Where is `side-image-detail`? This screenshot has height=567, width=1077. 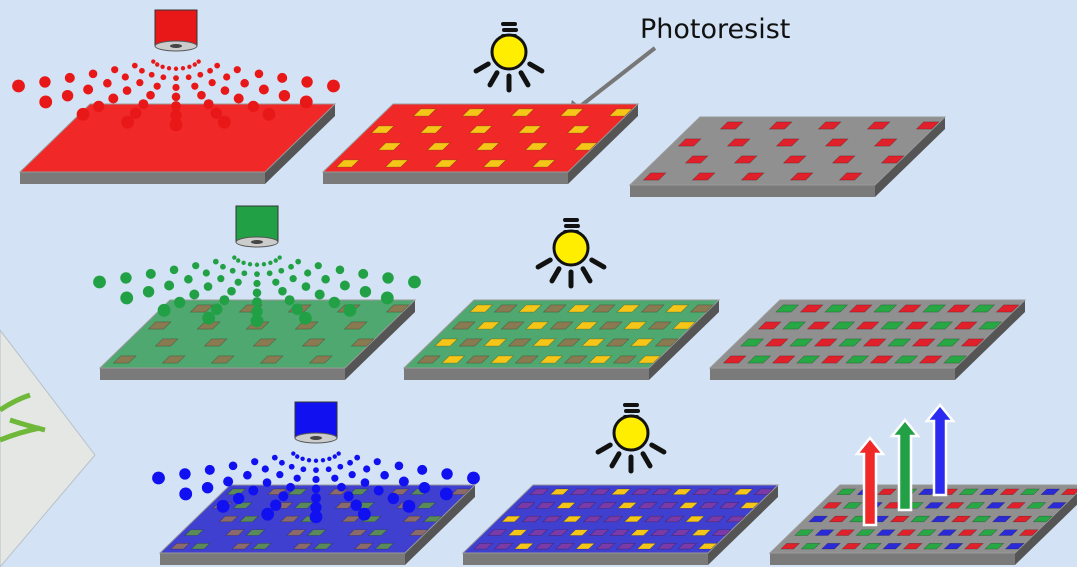
side-image-detail is located at coordinates (23, 417).